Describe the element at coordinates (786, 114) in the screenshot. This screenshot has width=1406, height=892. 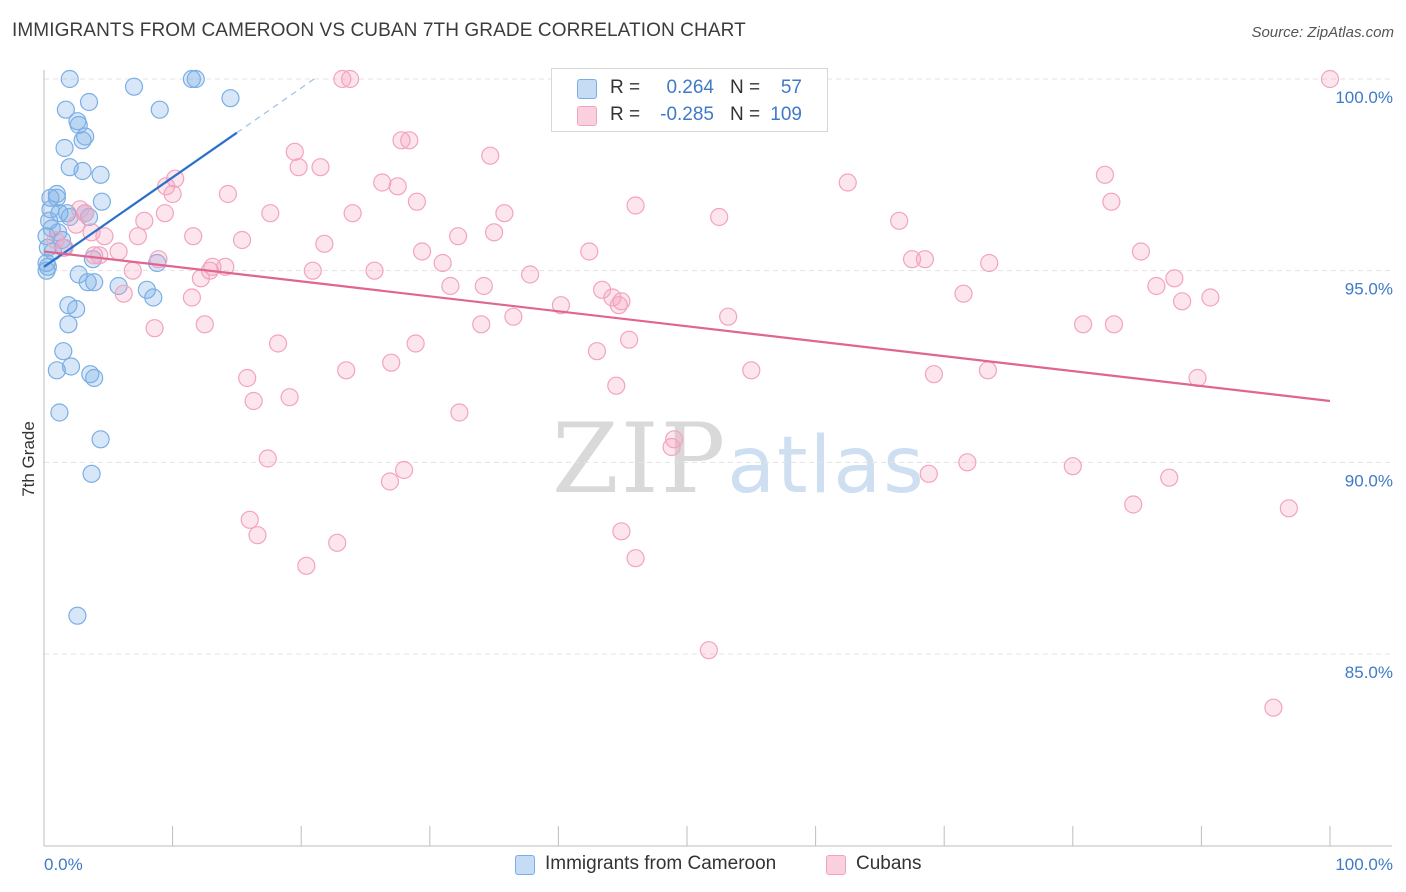
I see `stats-n-value-cubans: 109` at that location.